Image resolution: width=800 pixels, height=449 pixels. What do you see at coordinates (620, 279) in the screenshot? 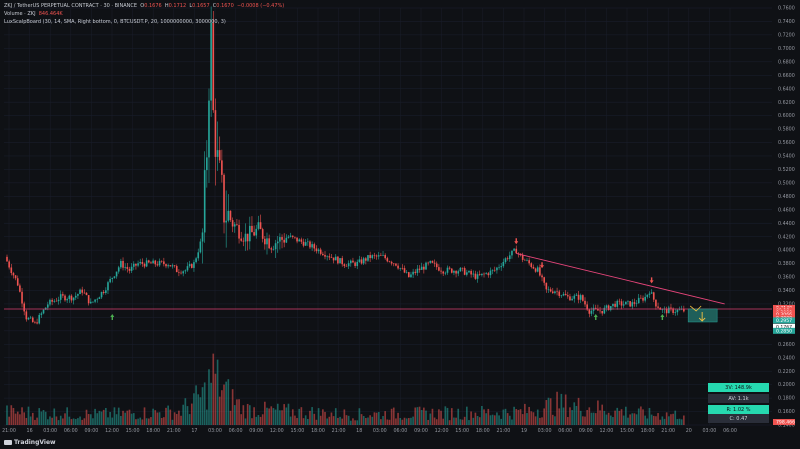
I see `trendline` at bounding box center [620, 279].